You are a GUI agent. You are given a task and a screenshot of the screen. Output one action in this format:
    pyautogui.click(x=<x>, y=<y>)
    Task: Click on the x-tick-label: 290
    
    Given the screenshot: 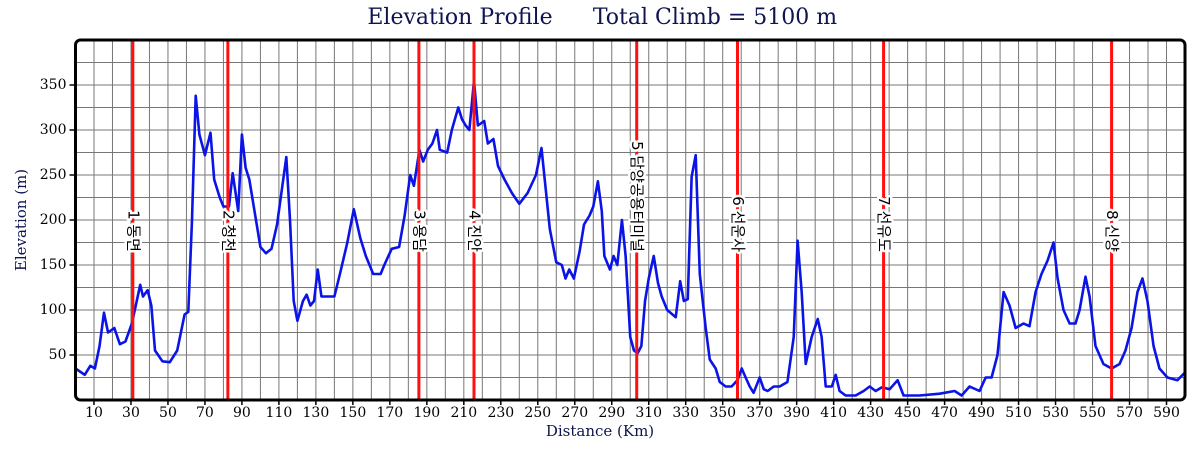 What is the action you would take?
    pyautogui.click(x=611, y=413)
    